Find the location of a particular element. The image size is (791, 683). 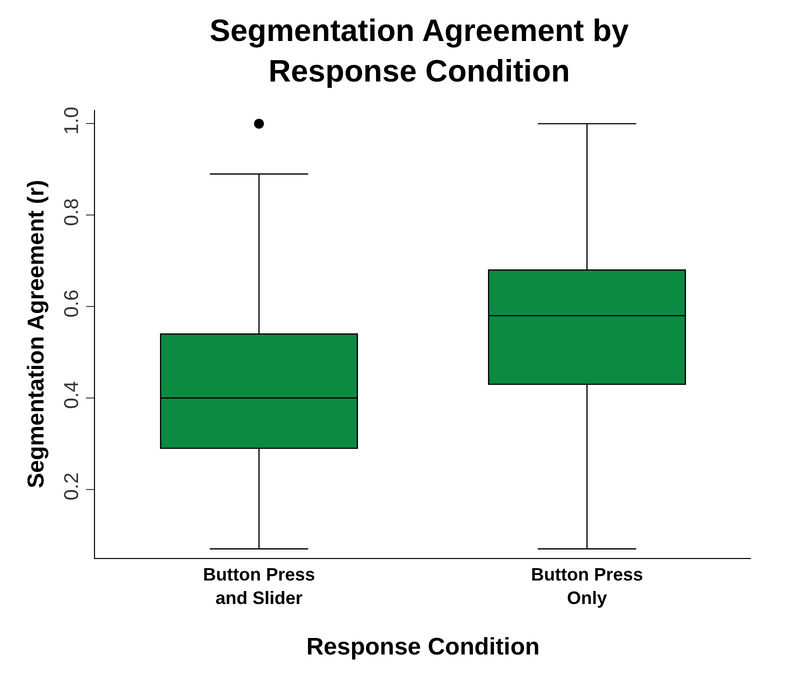

y-tick-label: 0.6 is located at coordinates (72, 304).